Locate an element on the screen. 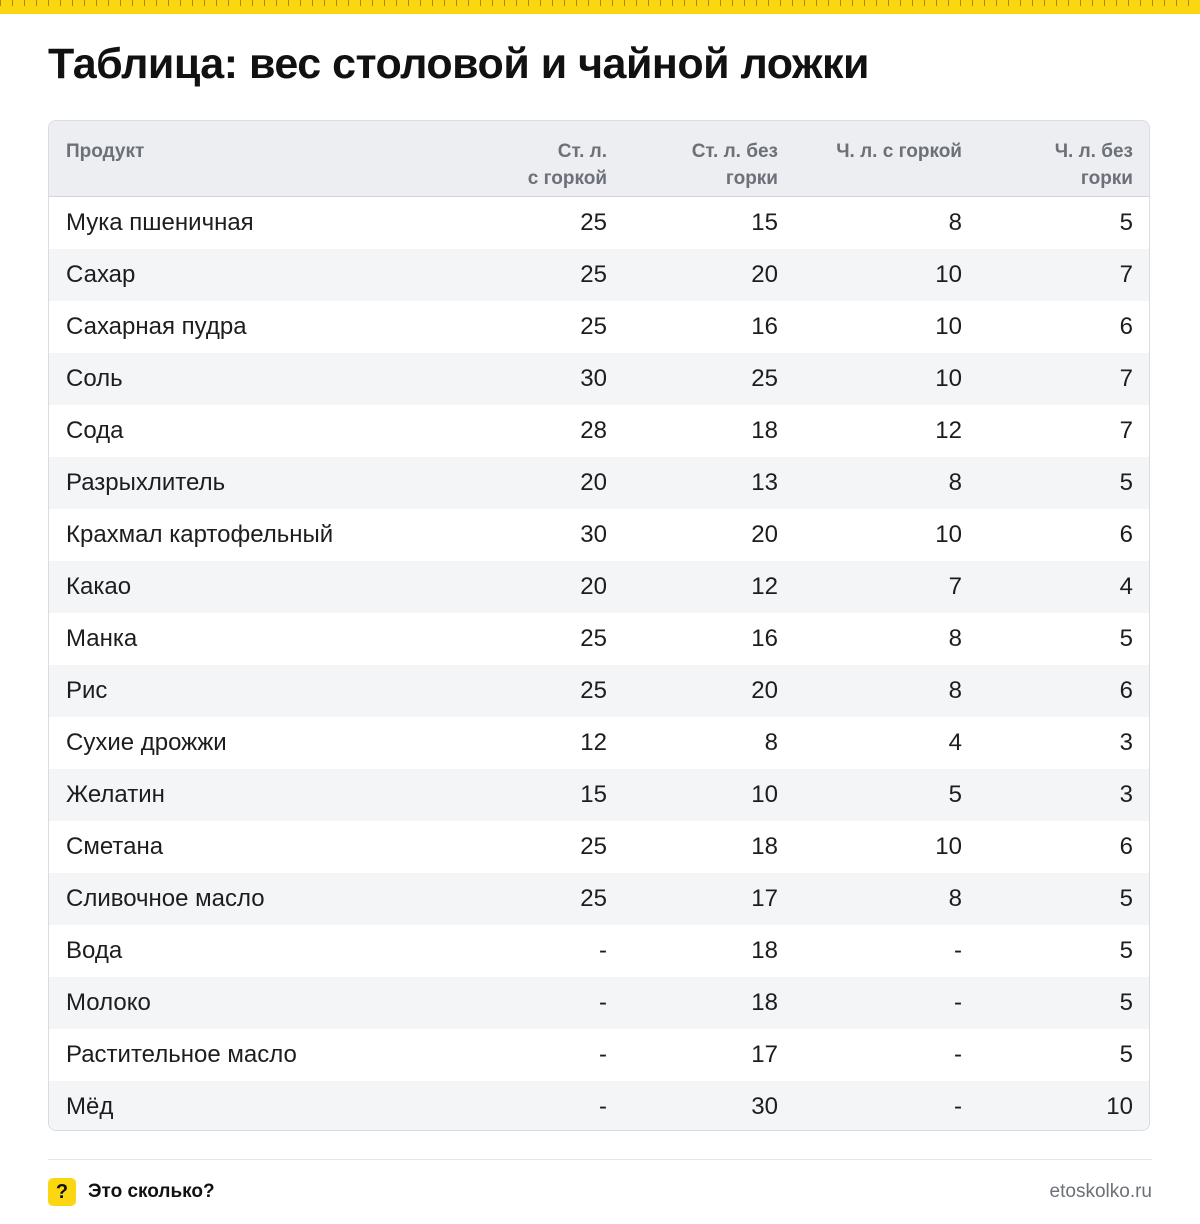 The height and width of the screenshot is (1224, 1200). header-tsp-heaped: Ч. л. с горкой is located at coordinates (899, 151).